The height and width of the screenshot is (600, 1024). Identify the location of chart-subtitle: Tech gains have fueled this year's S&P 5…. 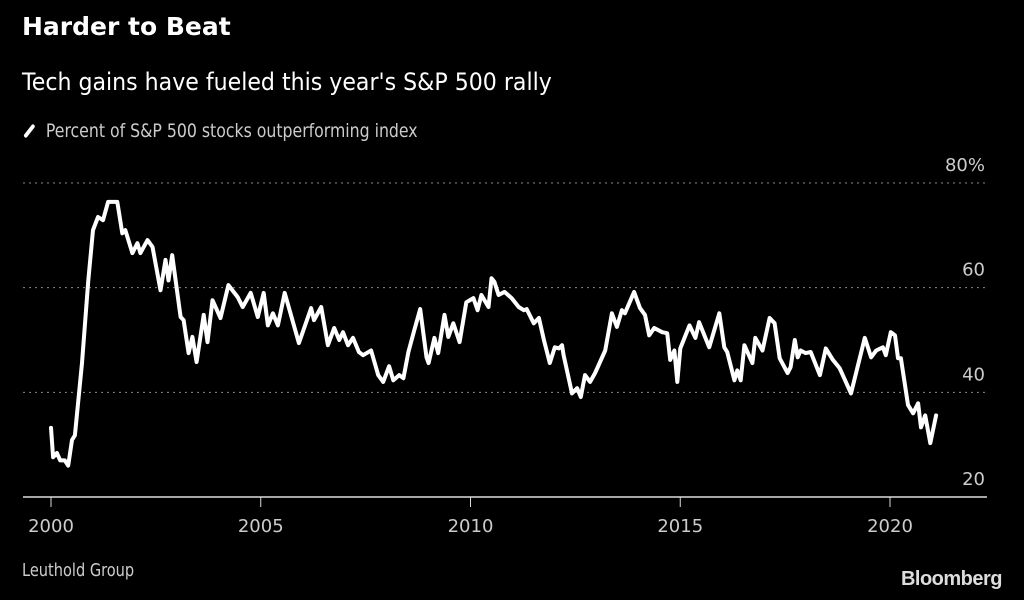
(287, 82).